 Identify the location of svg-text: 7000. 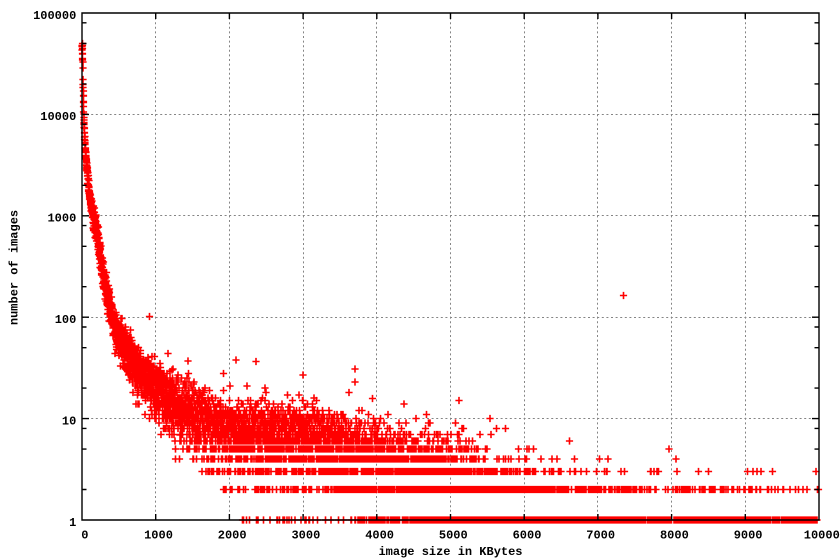
(600, 536).